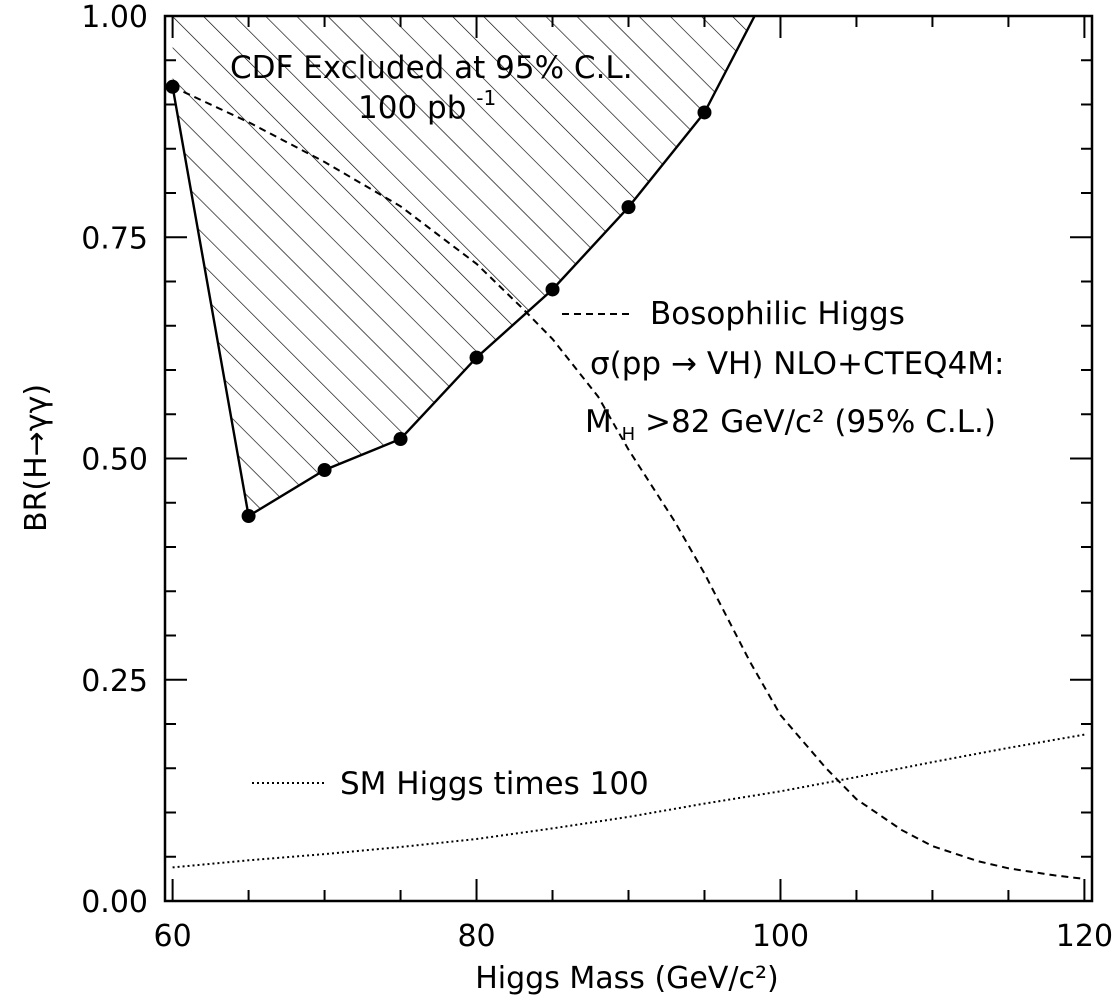 The width and height of the screenshot is (1120, 1003). Describe the element at coordinates (780, 936) in the screenshot. I see `x-tick-label: 100` at that location.